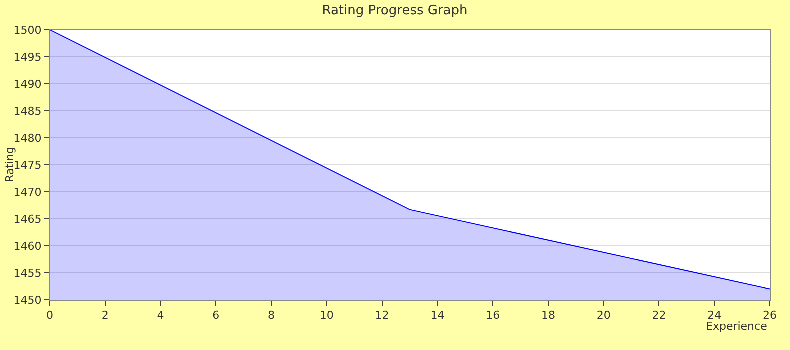 This screenshot has width=790, height=350. Describe the element at coordinates (548, 315) in the screenshot. I see `x-tick-label: 18` at that location.